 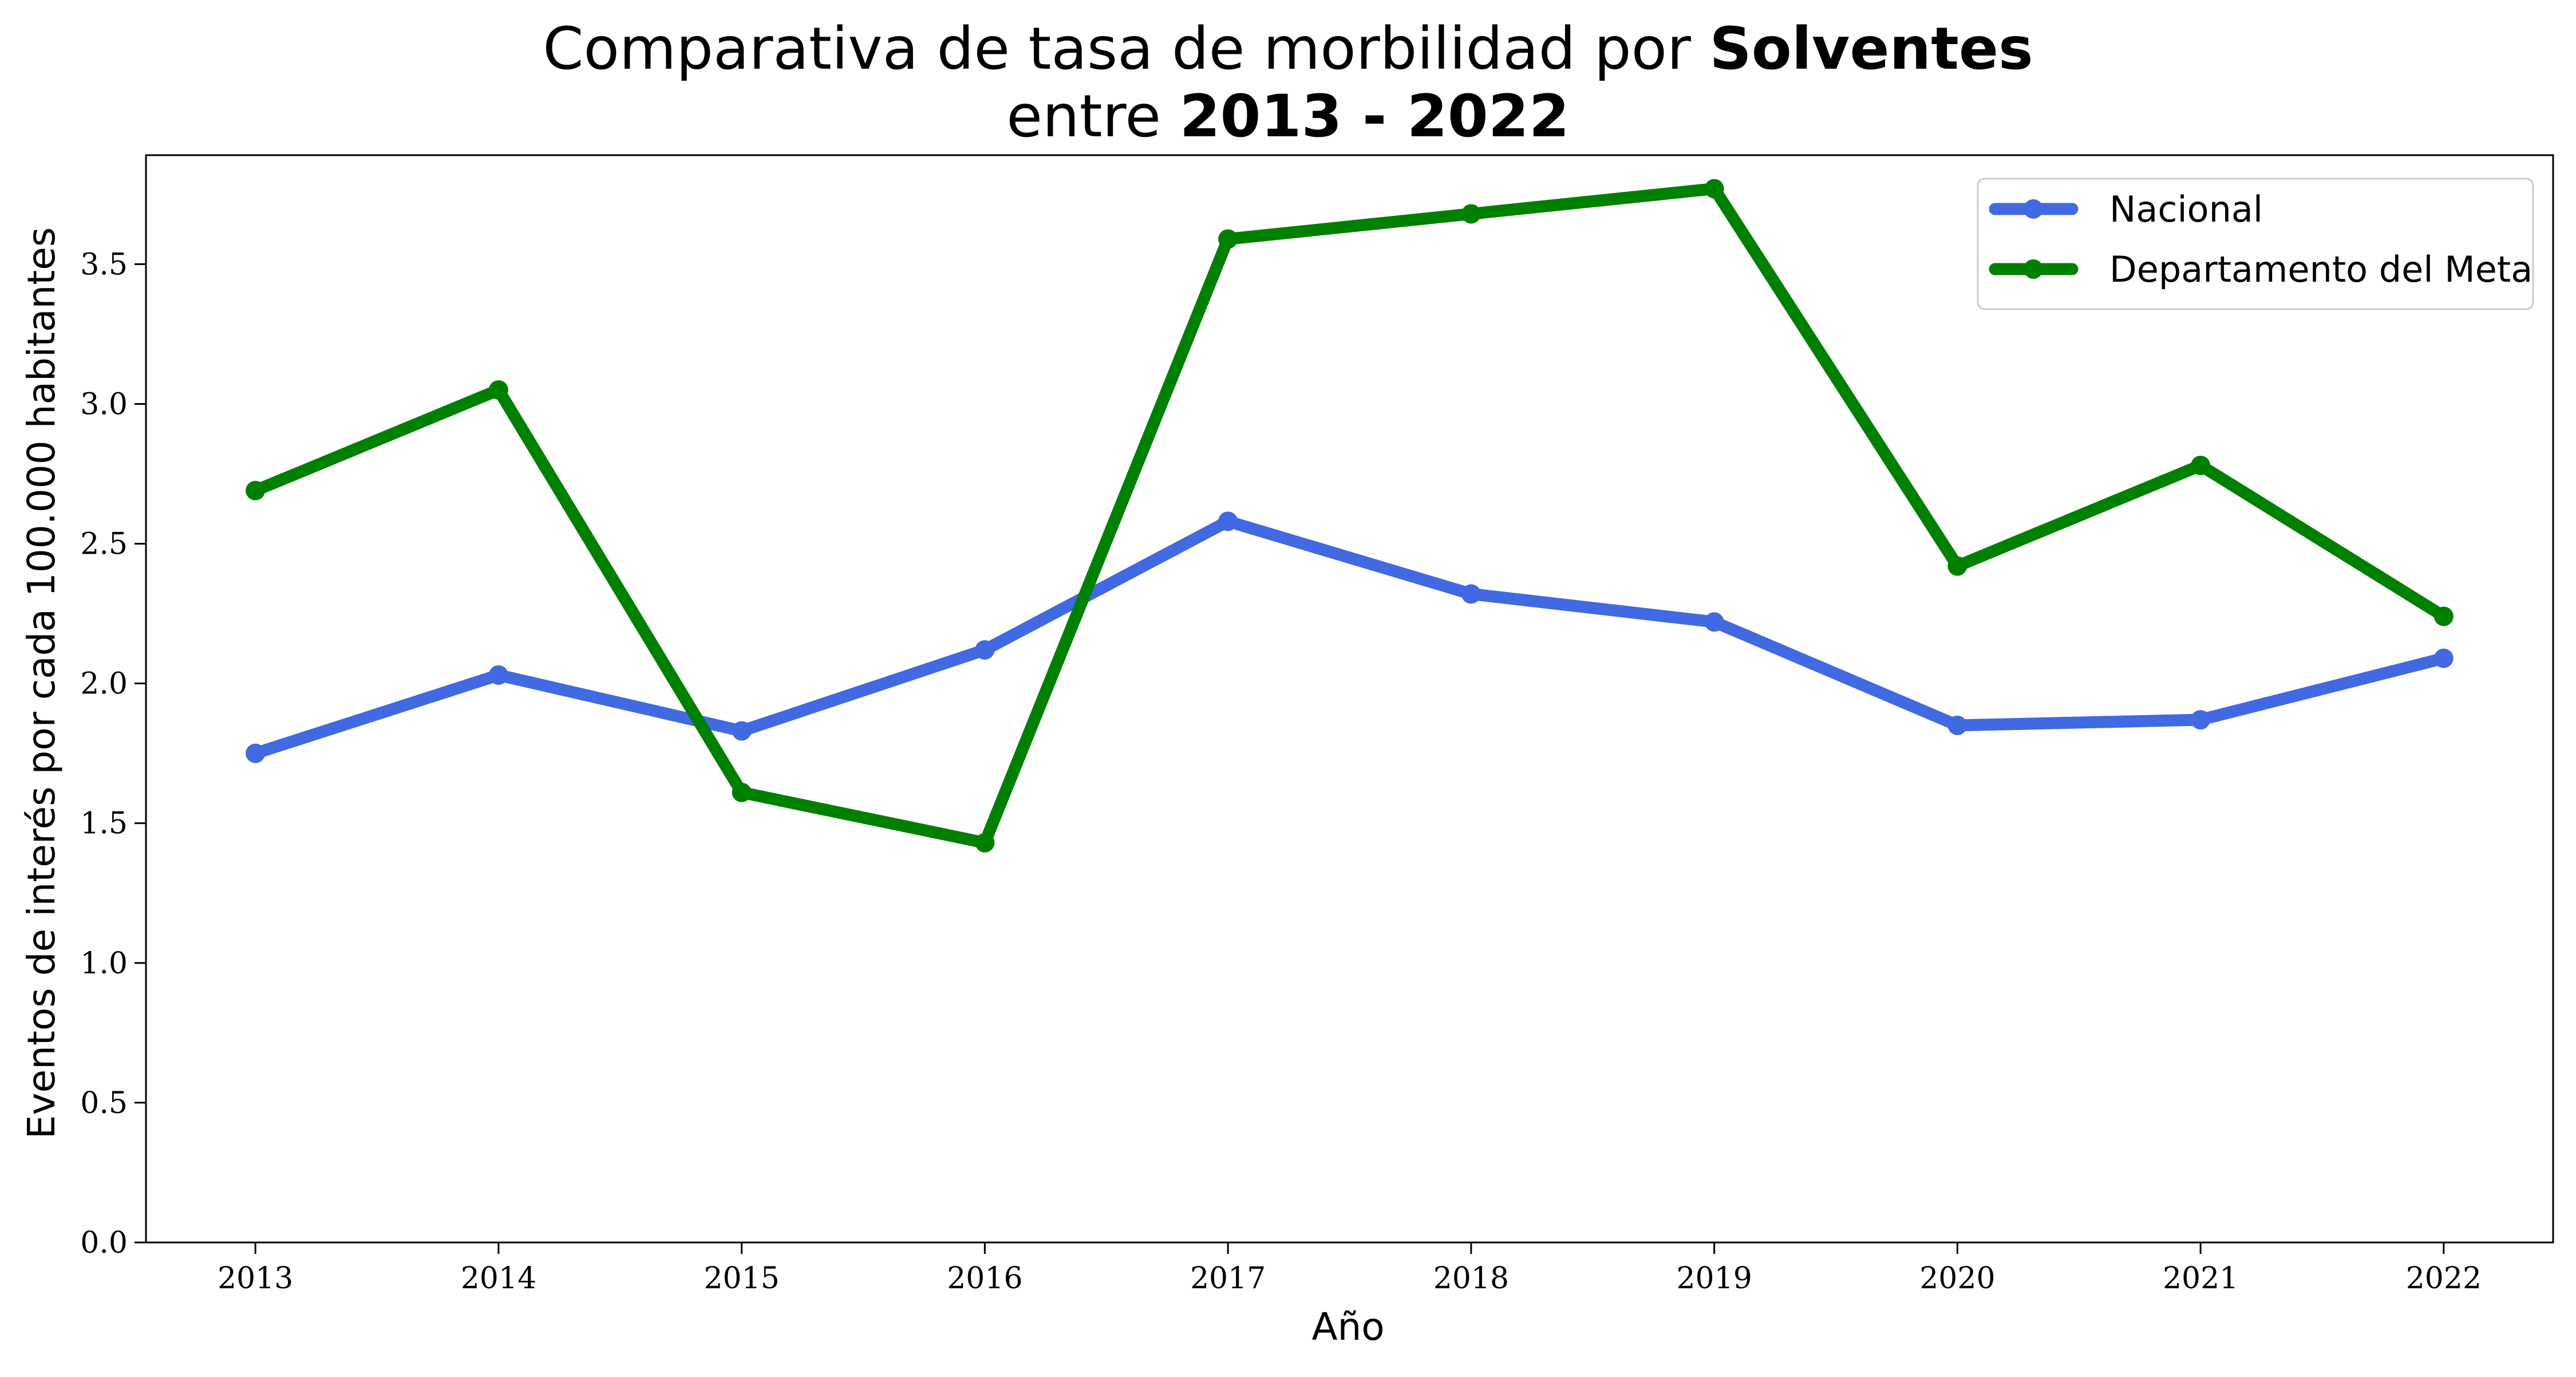 I want to click on x-tick-label: 2017, so click(x=1228, y=1278).